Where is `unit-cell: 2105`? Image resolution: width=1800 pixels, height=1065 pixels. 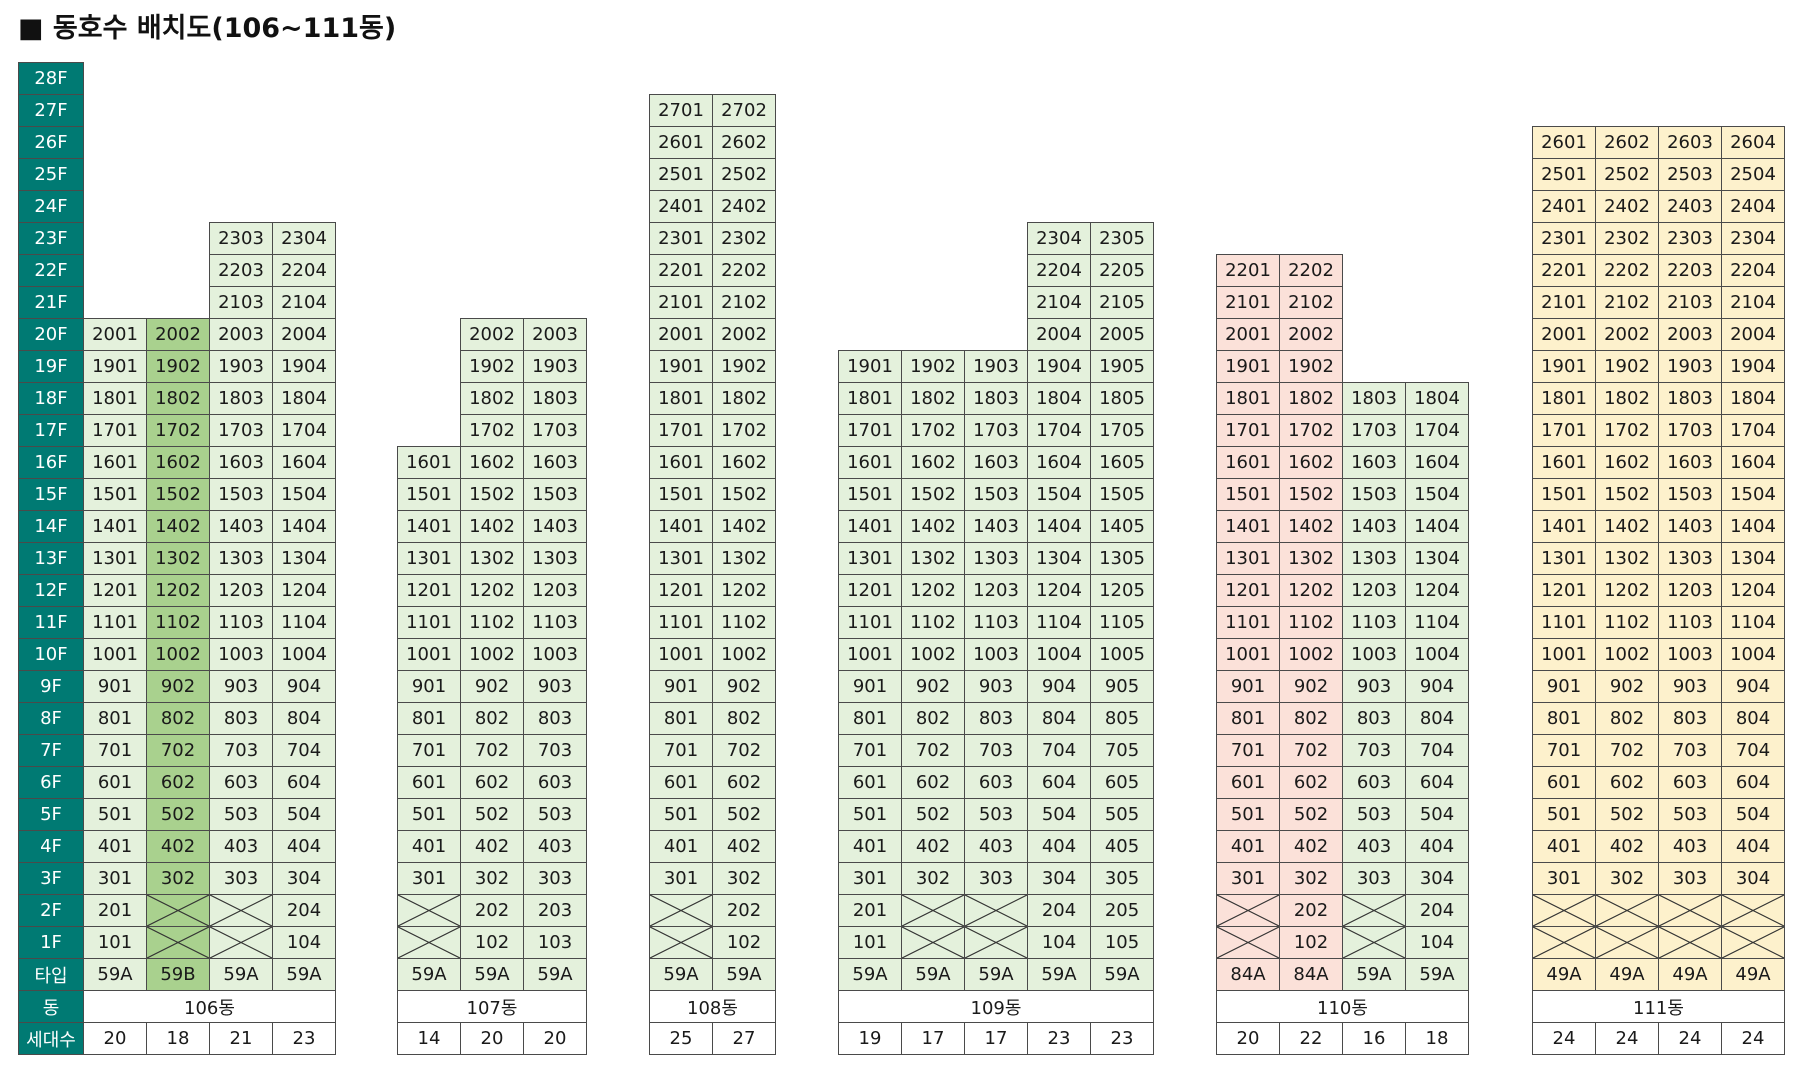
unit-cell: 2105 is located at coordinates (1122, 302).